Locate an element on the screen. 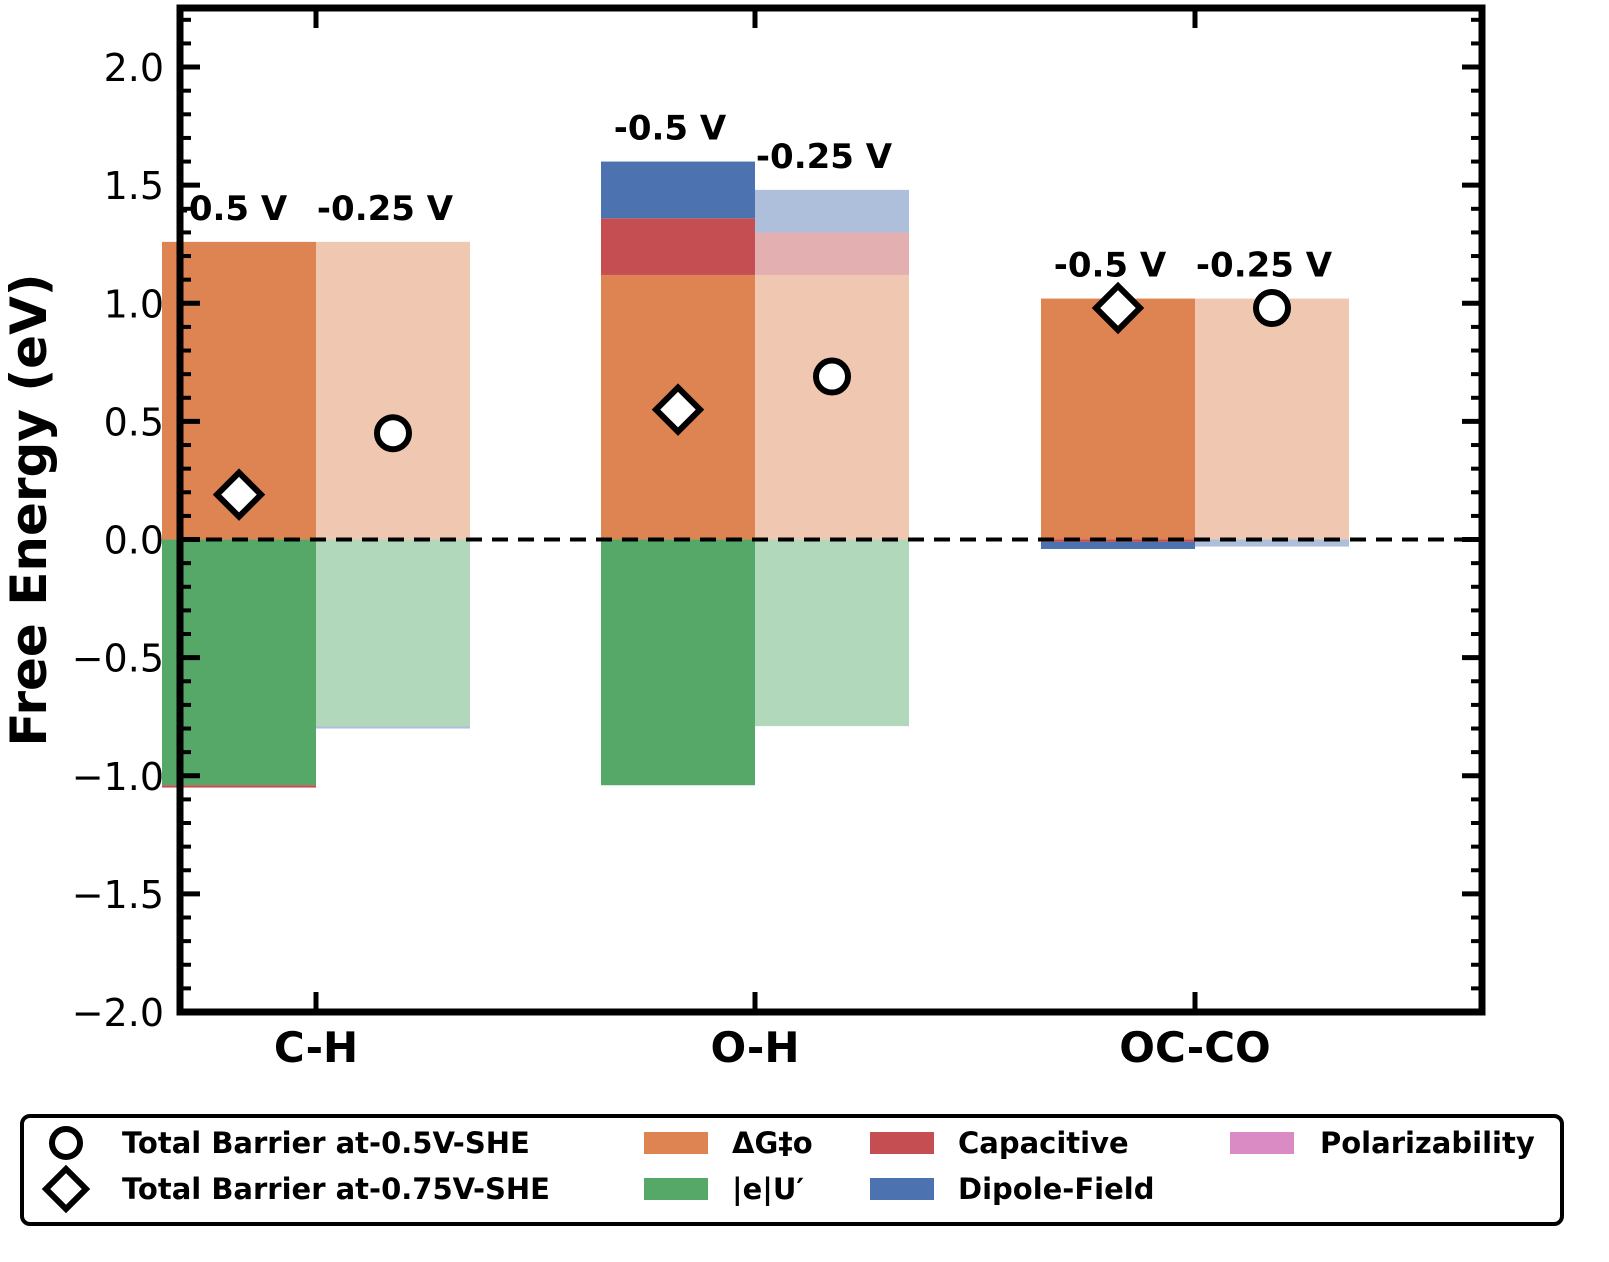 This screenshot has width=1609, height=1262. x-tick-label: O-H is located at coordinates (754, 1047).